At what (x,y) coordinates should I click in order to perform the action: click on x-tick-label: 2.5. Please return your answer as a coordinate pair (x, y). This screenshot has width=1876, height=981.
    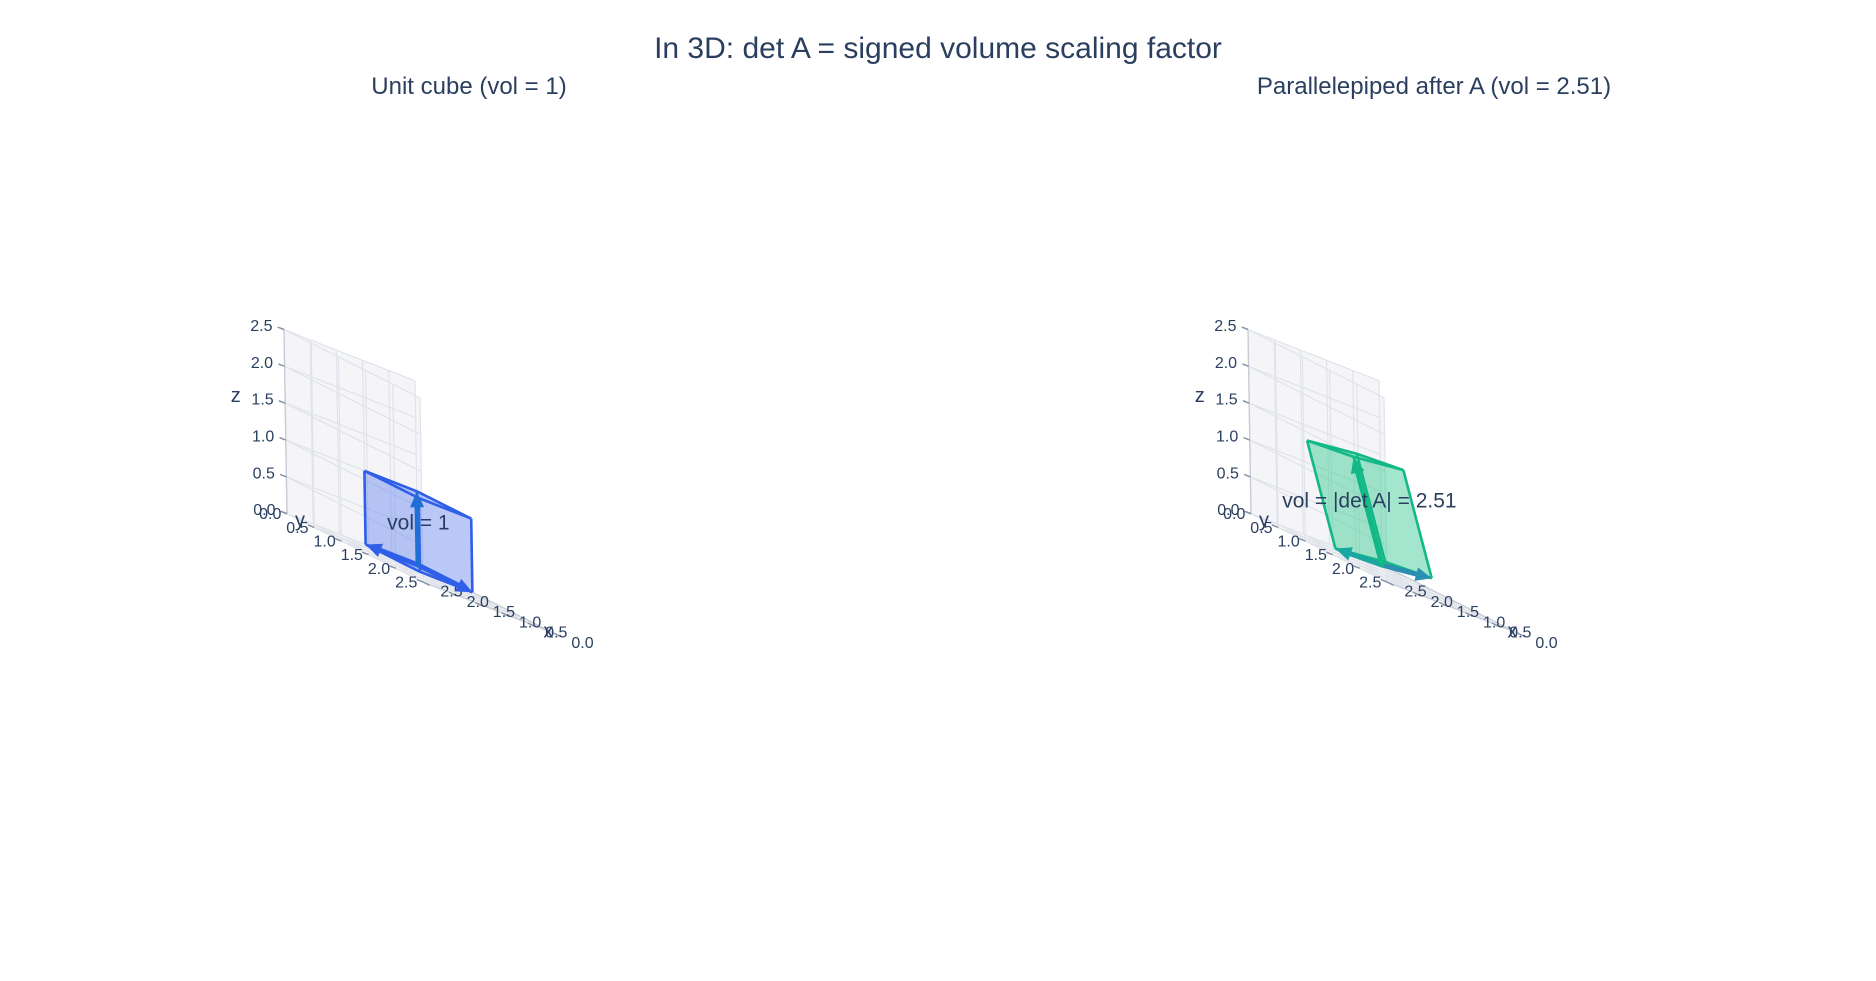
    Looking at the image, I should click on (1415, 592).